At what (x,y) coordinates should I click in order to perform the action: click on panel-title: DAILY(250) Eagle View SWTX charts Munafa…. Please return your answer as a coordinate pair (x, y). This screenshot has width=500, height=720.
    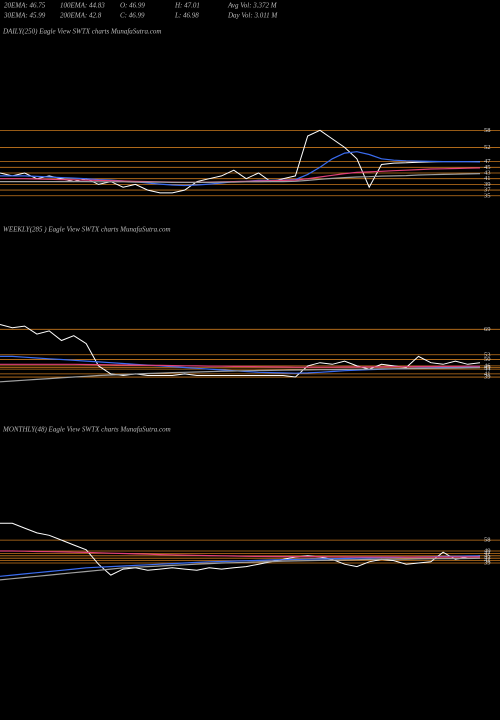
    Looking at the image, I should click on (81, 32).